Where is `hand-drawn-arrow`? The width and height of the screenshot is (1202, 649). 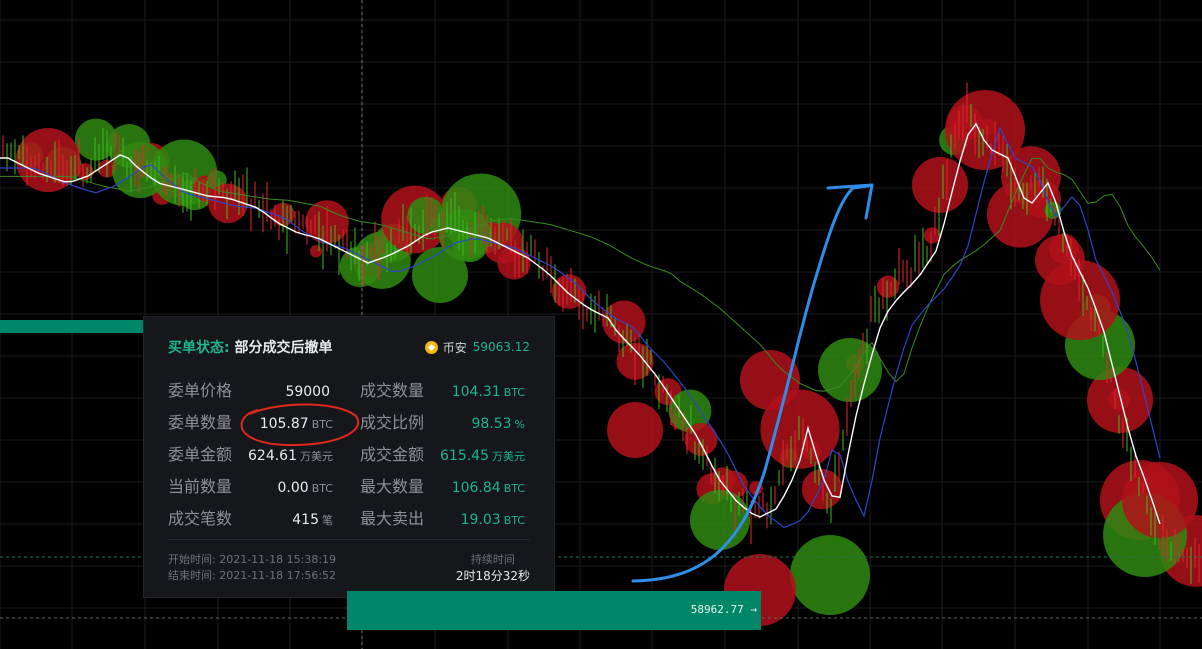
hand-drawn-arrow is located at coordinates (752, 383).